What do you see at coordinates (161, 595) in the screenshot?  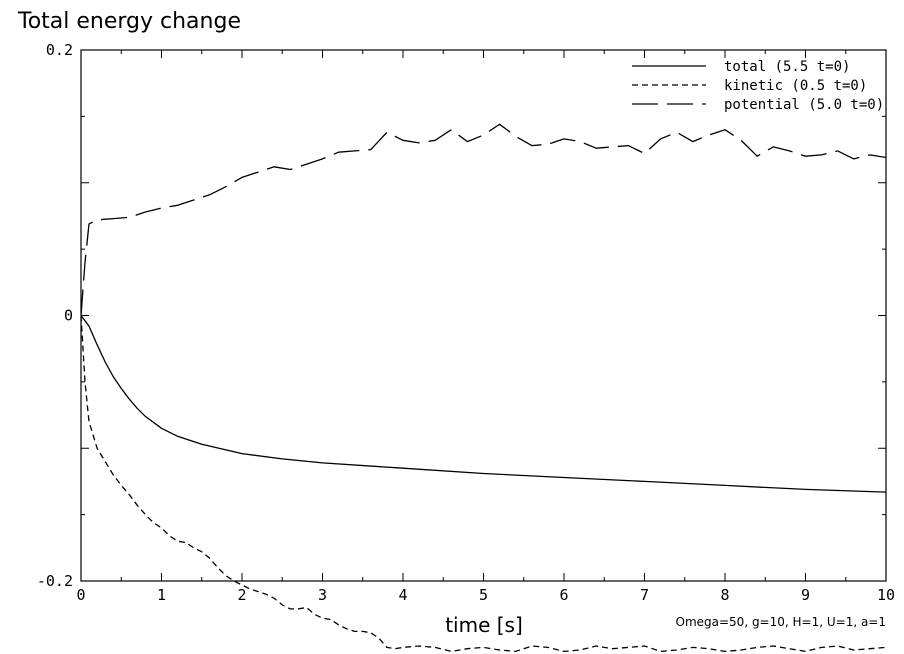 I see `x-tick-label: 1` at bounding box center [161, 595].